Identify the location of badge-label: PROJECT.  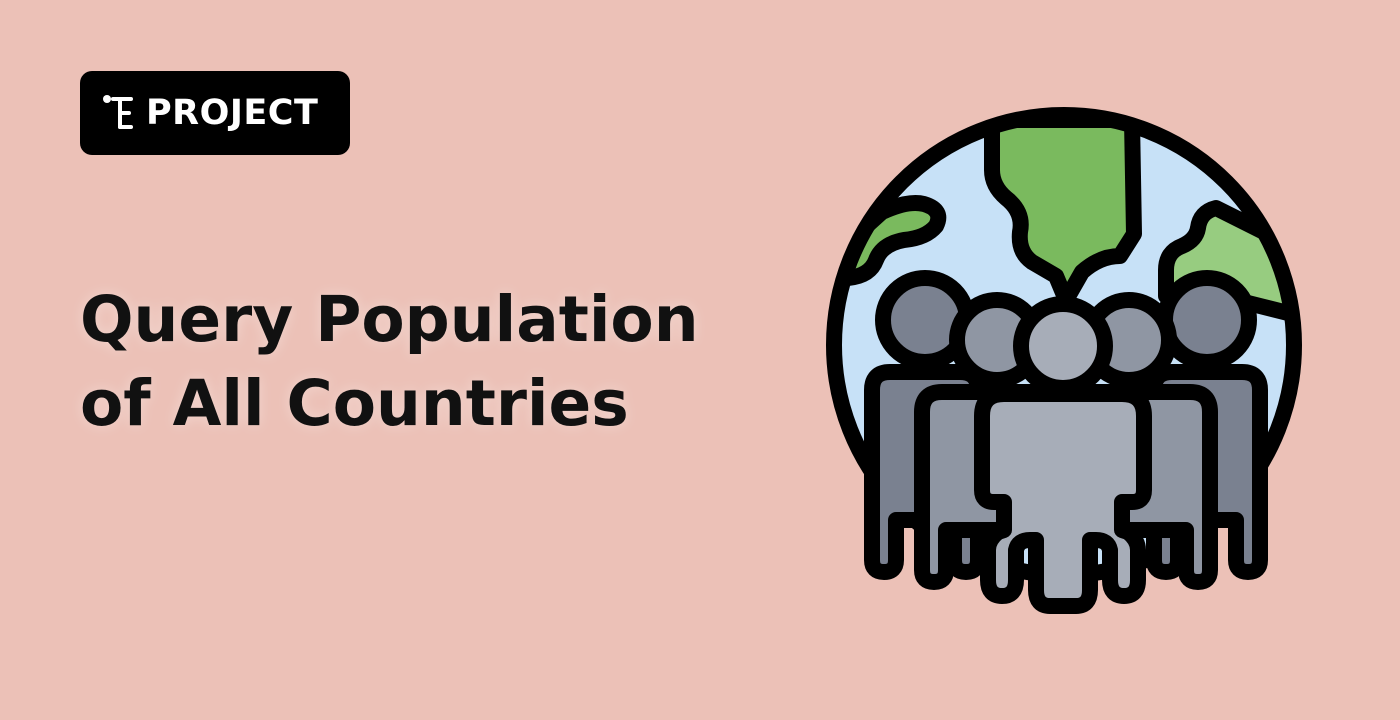
(232, 113).